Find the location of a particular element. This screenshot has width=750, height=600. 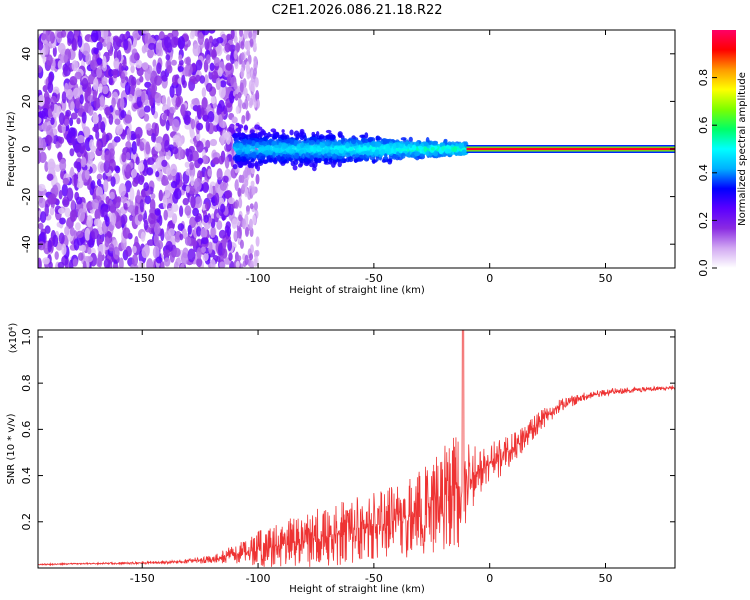

y-tick-label: -20 is located at coordinates (26, 197).